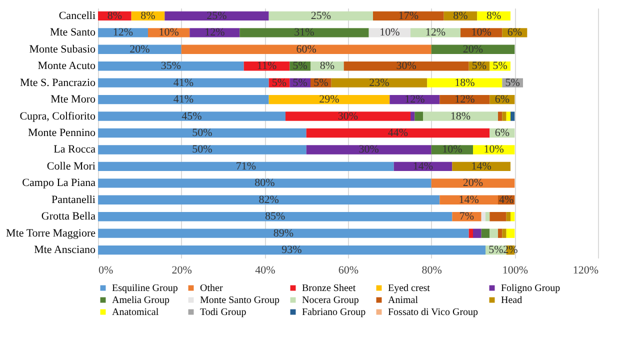  I want to click on data-label: 89%, so click(283, 233).